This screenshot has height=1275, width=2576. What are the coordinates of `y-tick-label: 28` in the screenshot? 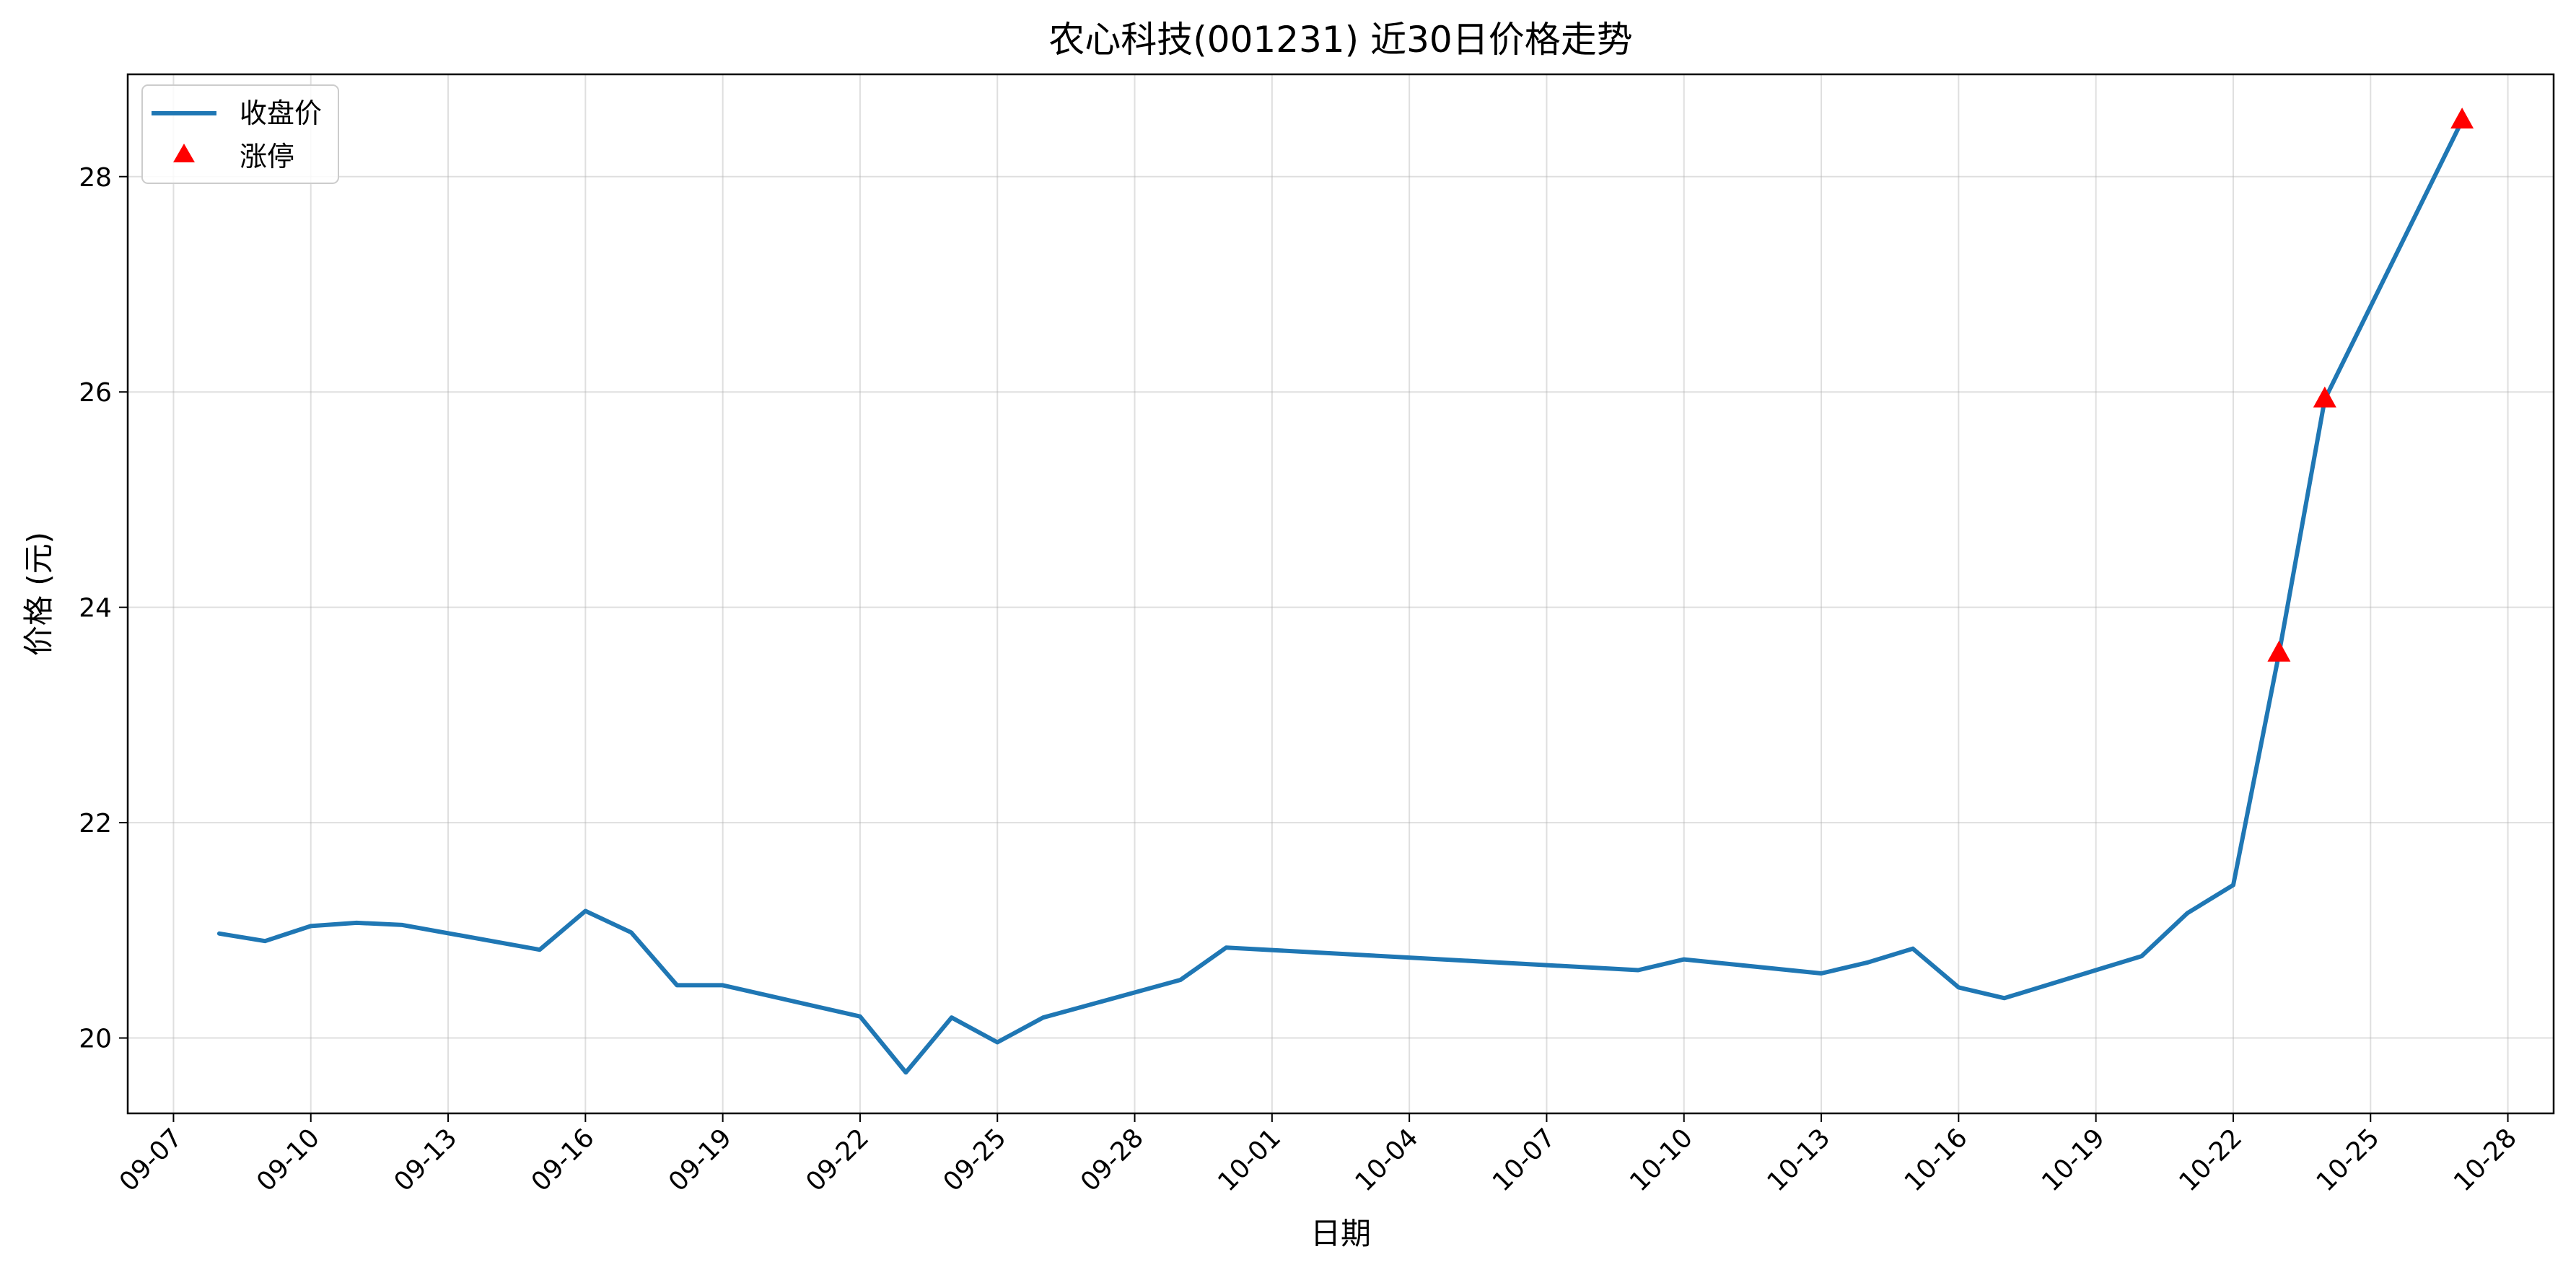 It's located at (95, 178).